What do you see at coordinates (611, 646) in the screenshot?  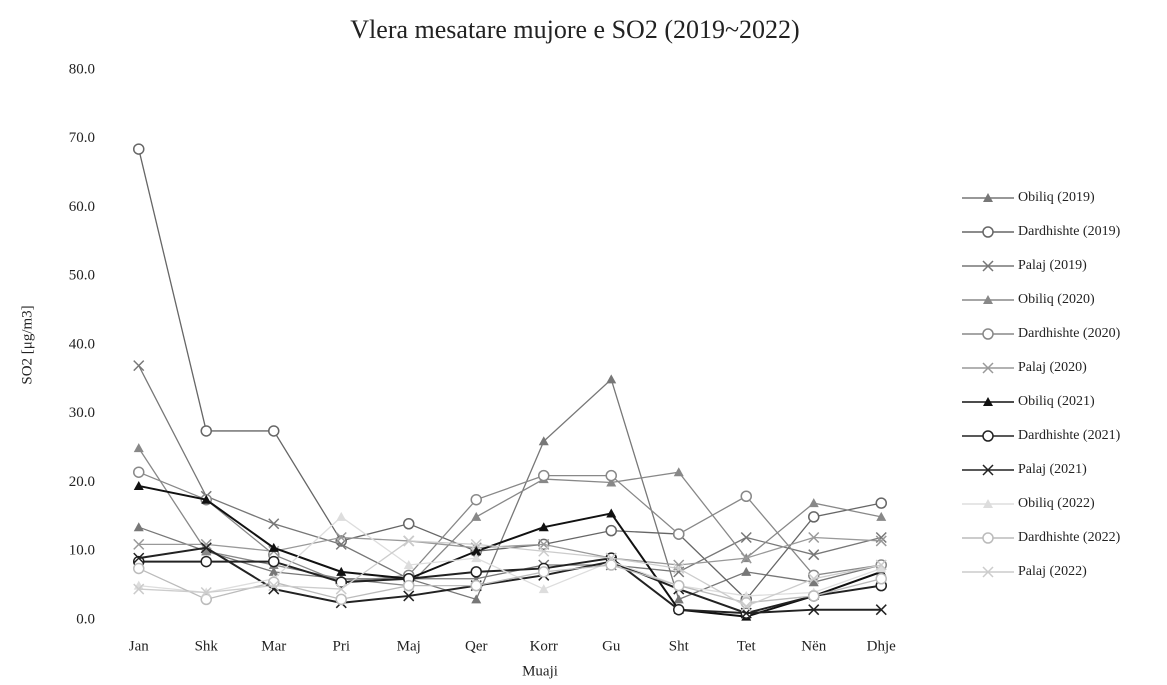 I see `x-tick-label: Gu` at bounding box center [611, 646].